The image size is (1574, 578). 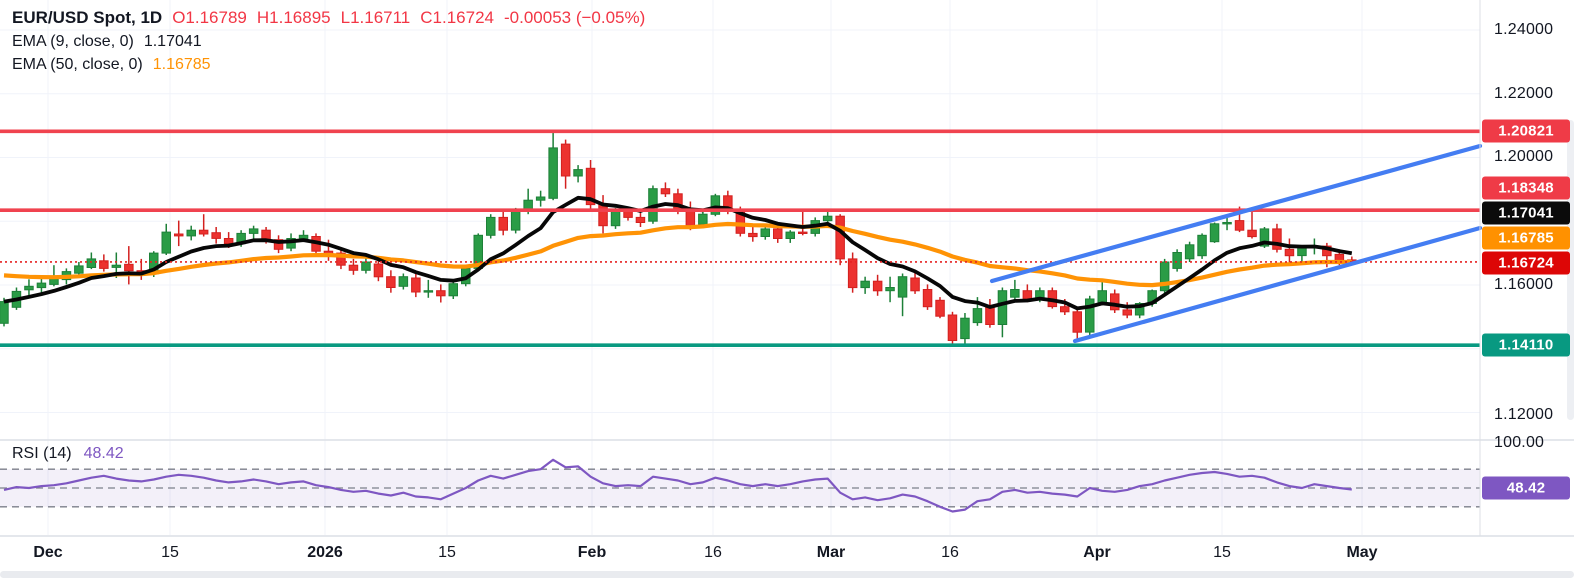 What do you see at coordinates (787, 553) in the screenshot?
I see `time-axis: Dec 15 2026 15 Feb 16 Mar 16 Apr 15 May` at bounding box center [787, 553].